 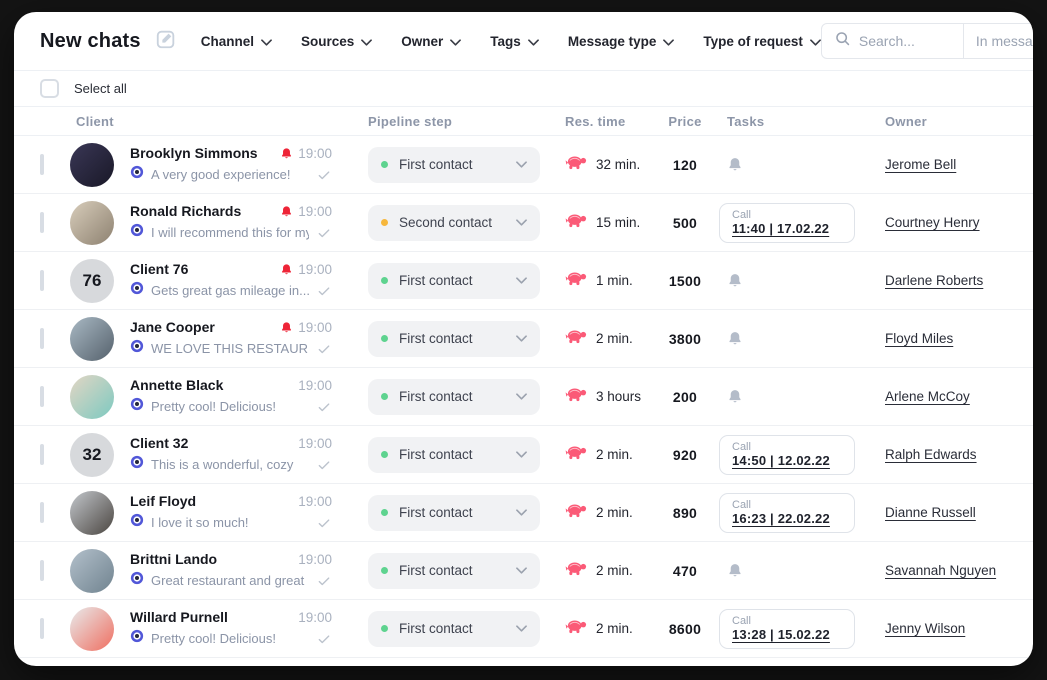 I want to click on pipeline-step-select: Second contact, so click(x=454, y=222).